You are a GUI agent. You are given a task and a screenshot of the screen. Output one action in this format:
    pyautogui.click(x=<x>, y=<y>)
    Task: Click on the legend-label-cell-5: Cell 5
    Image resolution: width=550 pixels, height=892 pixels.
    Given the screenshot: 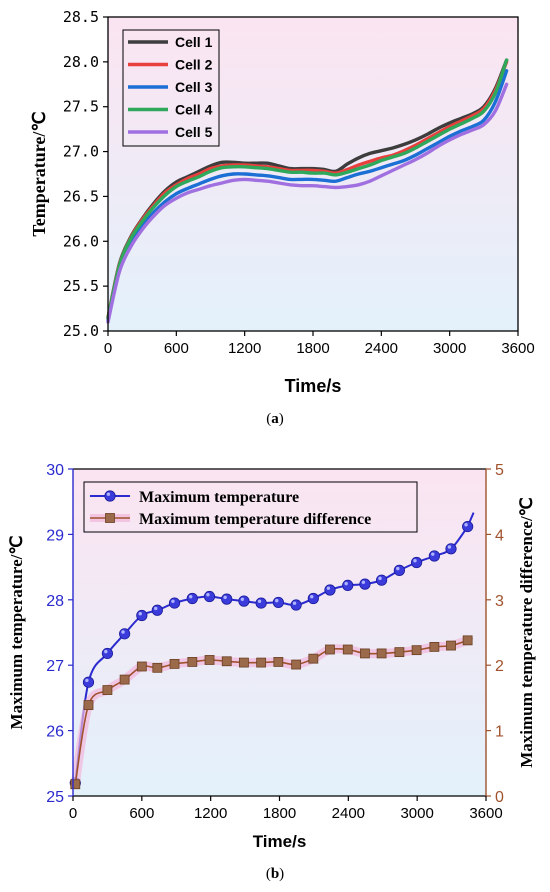 What is the action you would take?
    pyautogui.click(x=194, y=132)
    